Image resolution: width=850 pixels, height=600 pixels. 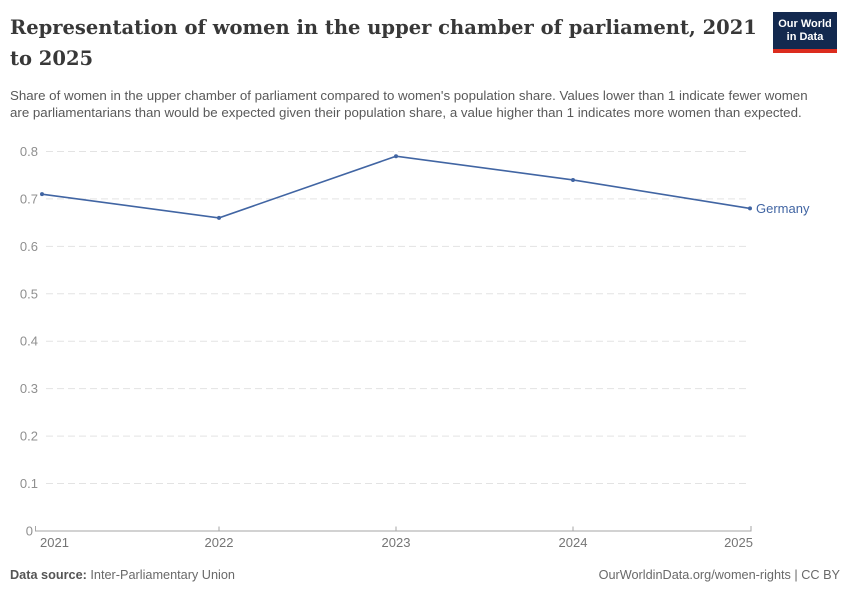 What do you see at coordinates (29, 151) in the screenshot?
I see `y-axis-tick-label: 0.8` at bounding box center [29, 151].